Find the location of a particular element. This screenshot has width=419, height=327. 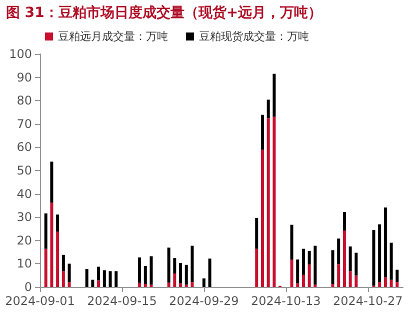

y-tick-label: 30 is located at coordinates (24, 217).